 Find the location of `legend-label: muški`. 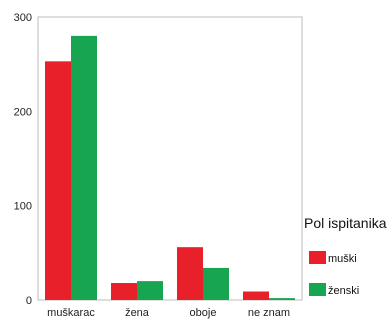

legend-label: muški is located at coordinates (342, 259).